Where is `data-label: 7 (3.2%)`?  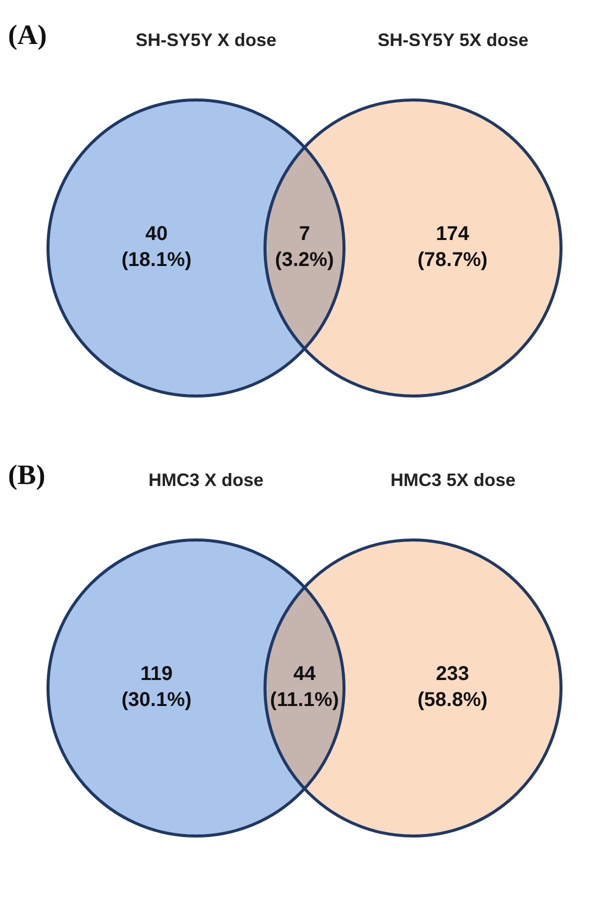 data-label: 7 (3.2%) is located at coordinates (304, 247).